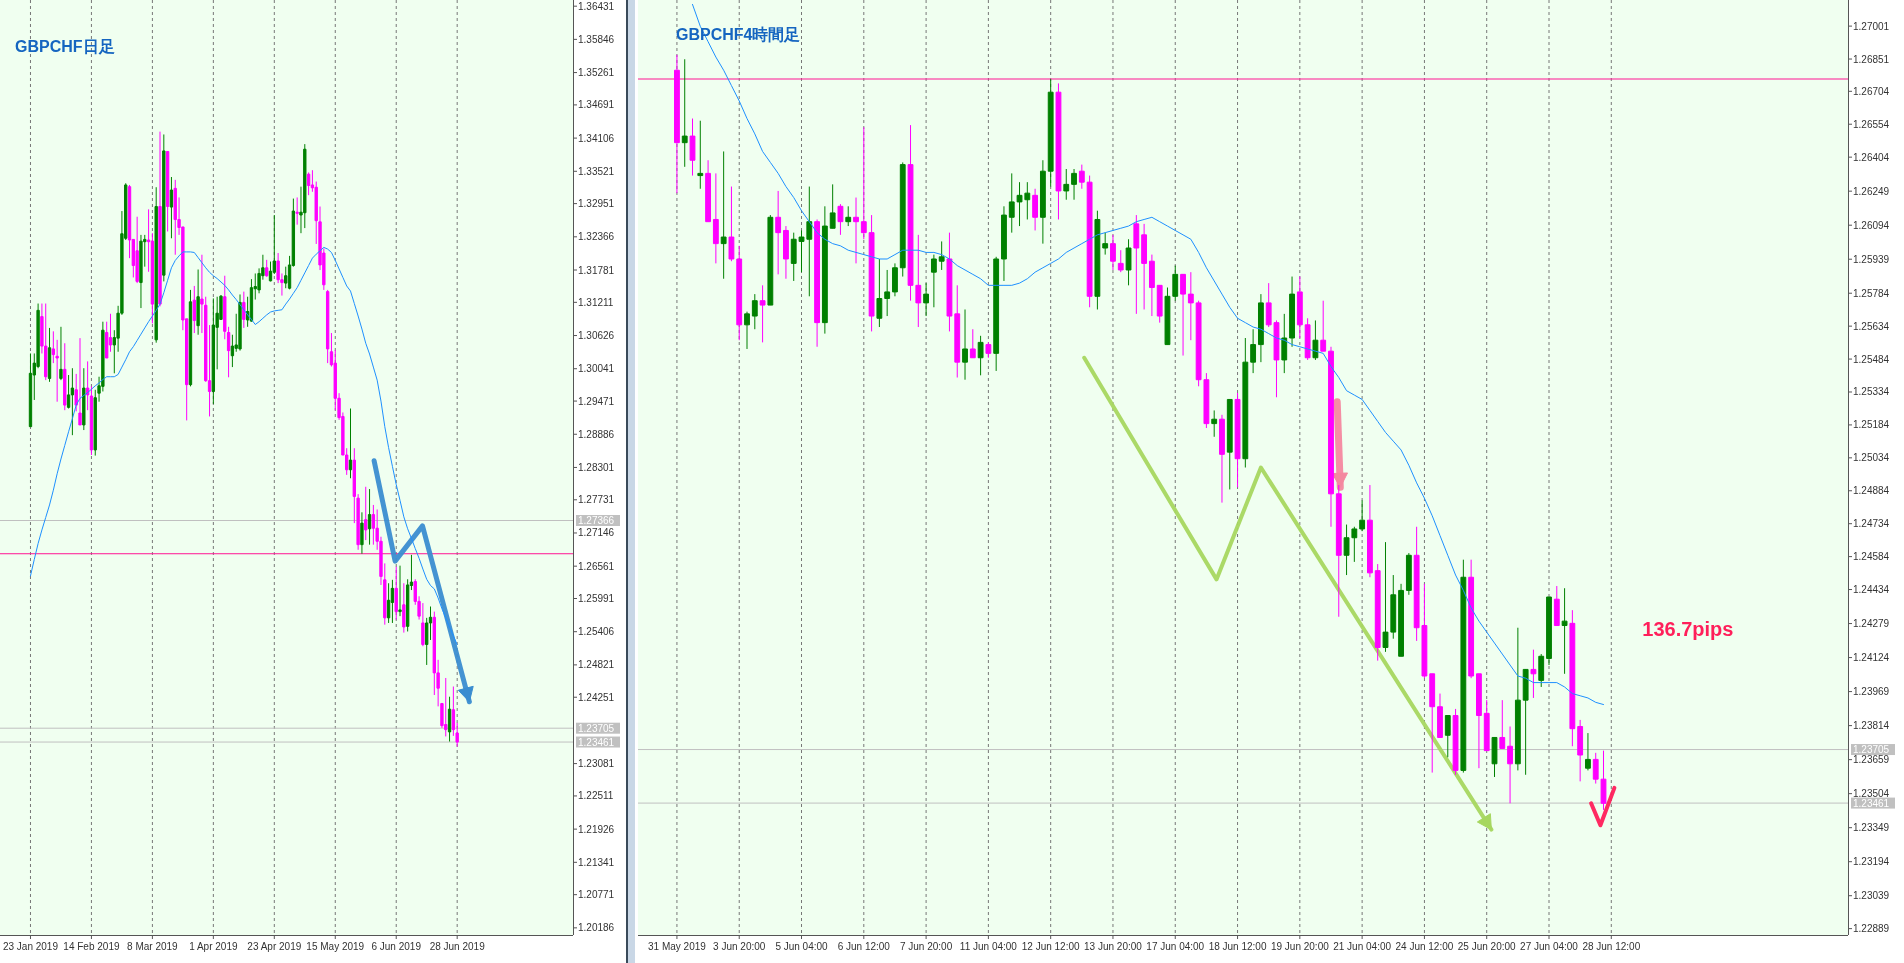 Image resolution: width=1904 pixels, height=963 pixels. What do you see at coordinates (1237, 946) in the screenshot?
I see `x-tick-label: 18 Jun 12:00` at bounding box center [1237, 946].